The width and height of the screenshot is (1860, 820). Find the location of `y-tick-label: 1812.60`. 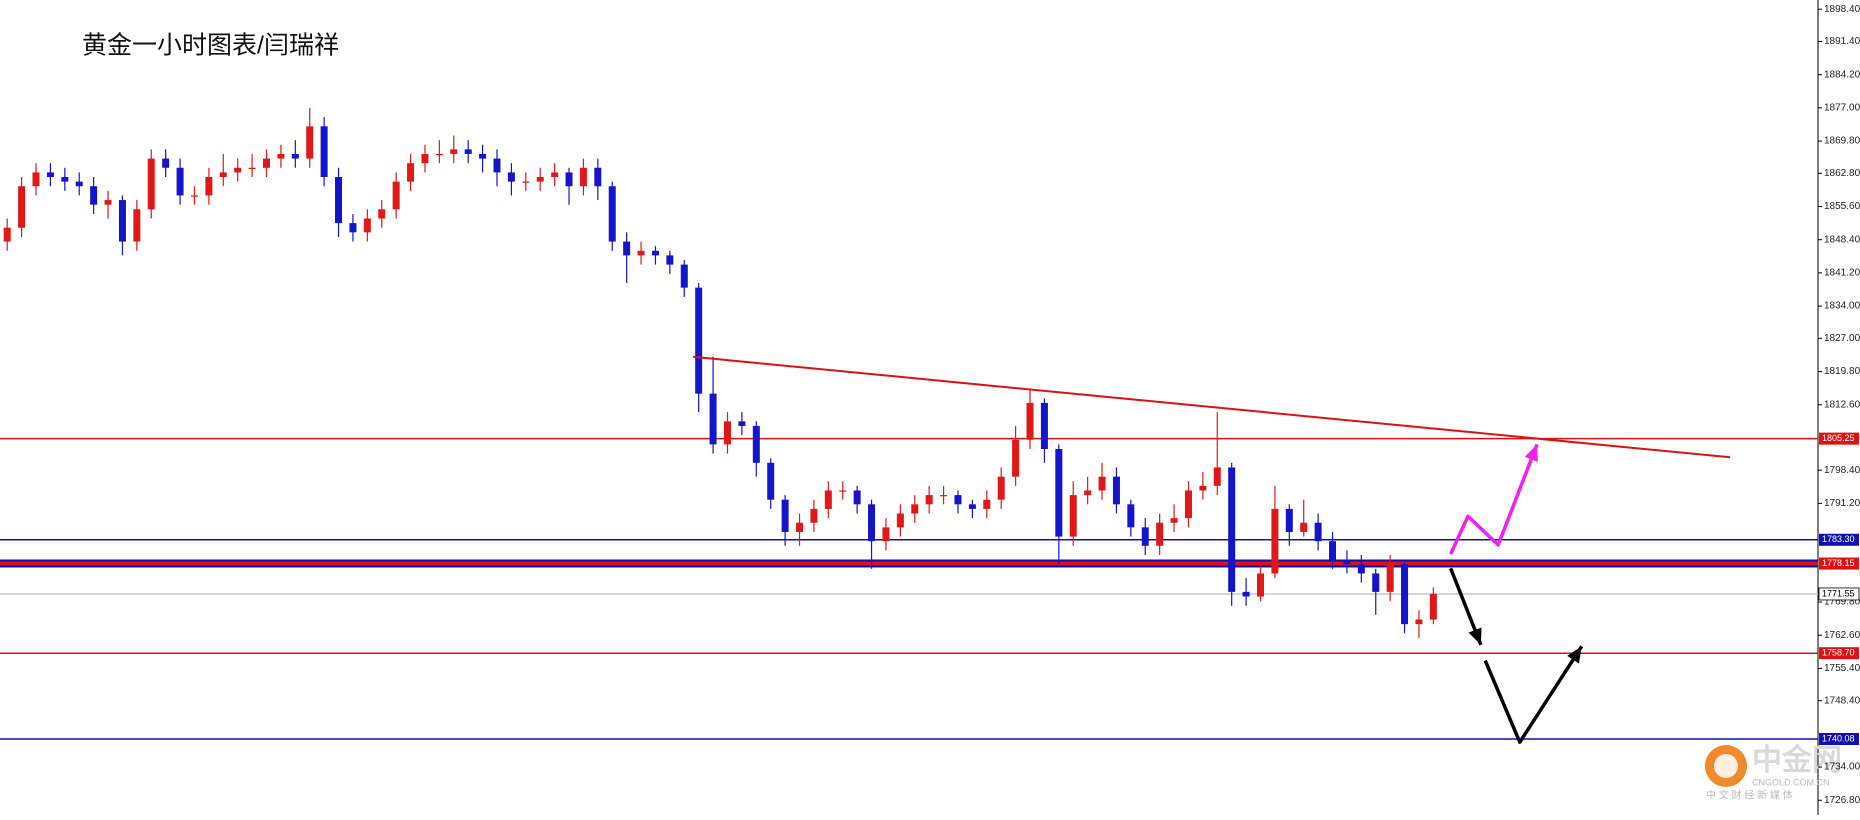

y-tick-label: 1812.60 is located at coordinates (1842, 404).